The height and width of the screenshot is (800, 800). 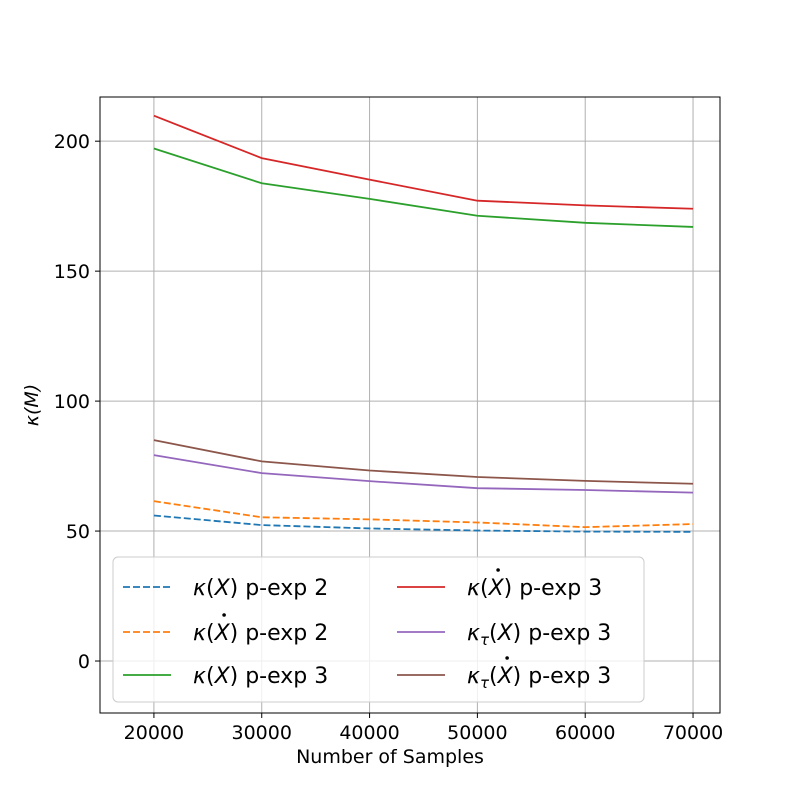 I want to click on legend-label-3: κ(X) p-exp 3, so click(x=260, y=676).